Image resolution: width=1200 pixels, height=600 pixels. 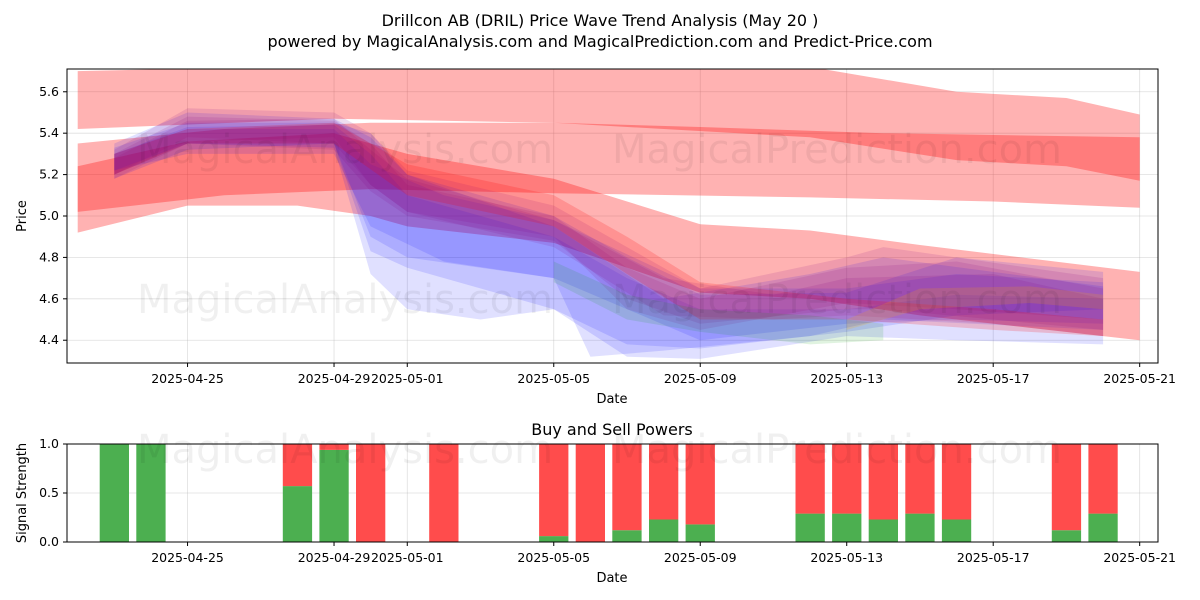 What do you see at coordinates (407, 557) in the screenshot?
I see `power-x-tick-label: 2025-05-01` at bounding box center [407, 557].